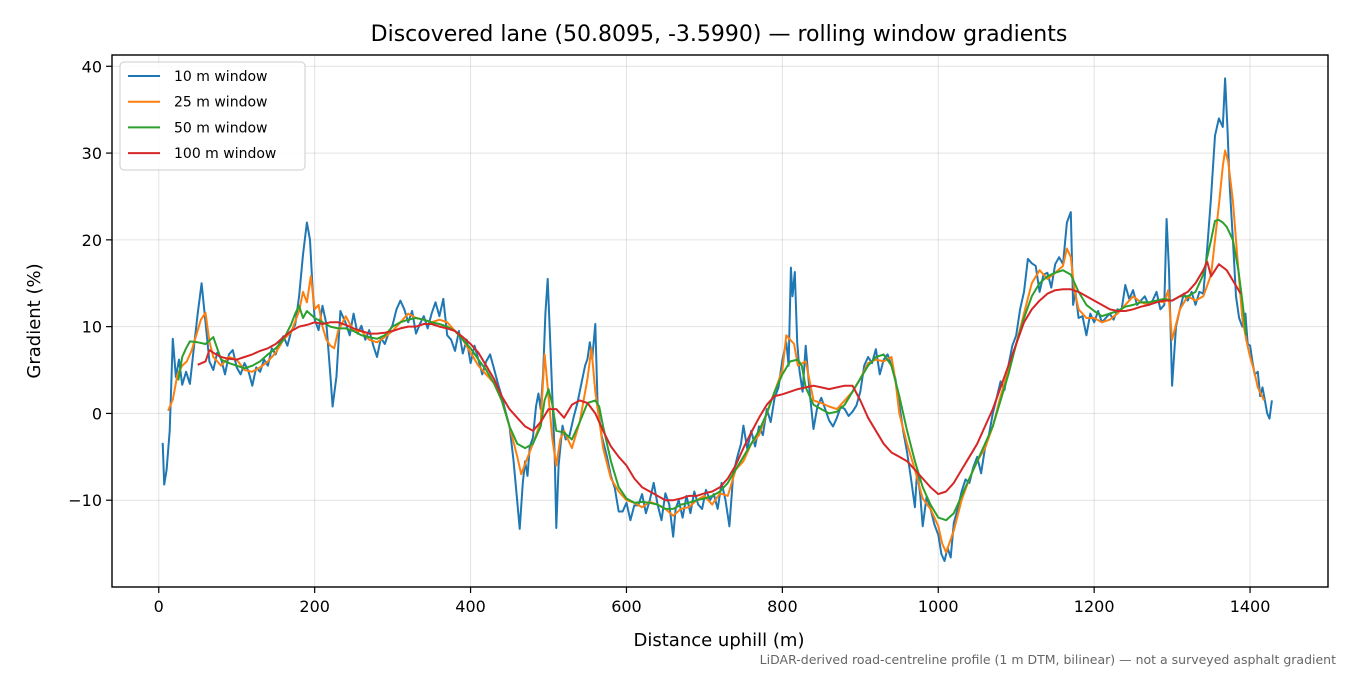 Image resolution: width=1350 pixels, height=675 pixels. What do you see at coordinates (92, 153) in the screenshot?
I see `y-tick-label: 30` at bounding box center [92, 153].